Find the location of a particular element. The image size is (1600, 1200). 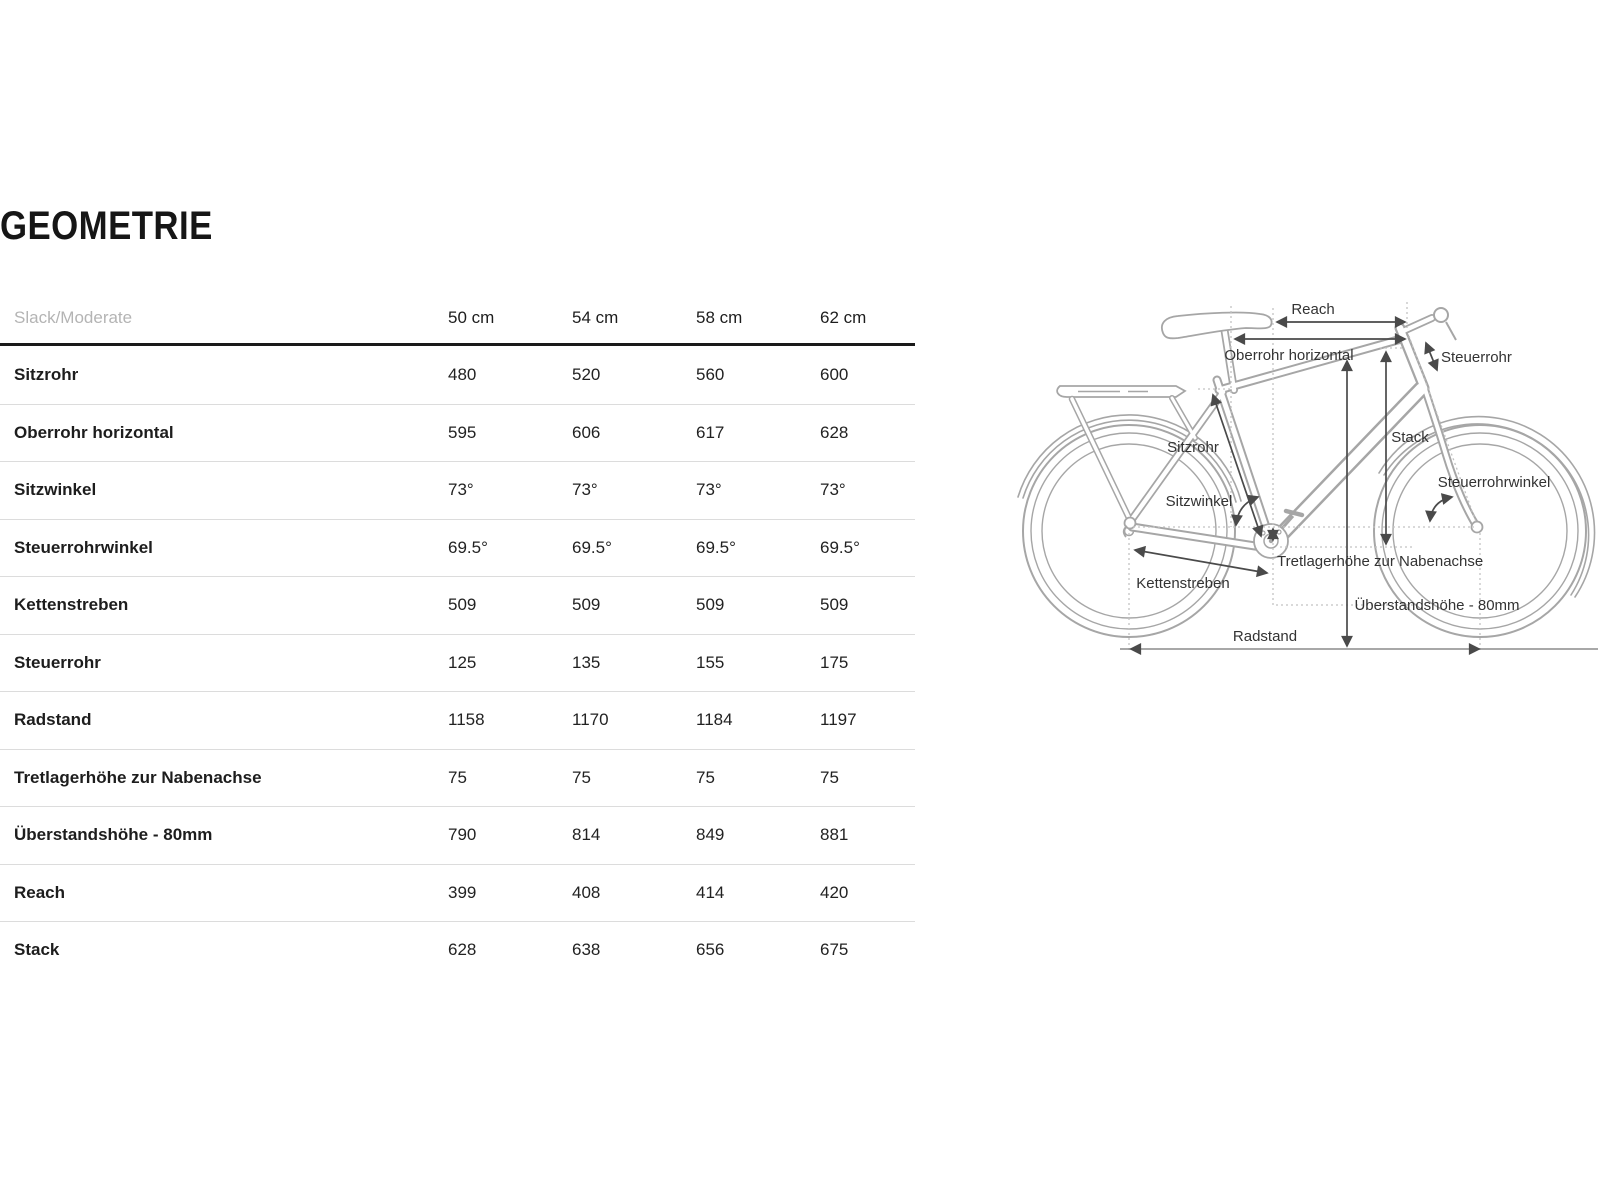

diagram-label-steuerrohr: Steuerrohr is located at coordinates (1476, 357).